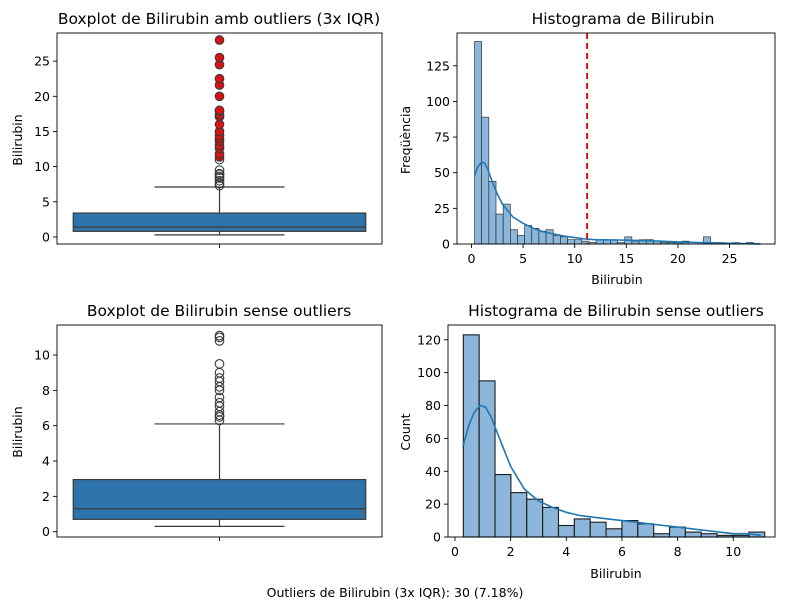 The height and width of the screenshot is (612, 790). I want to click on chart-title: Boxplot de Bilirubin sense outliers, so click(219, 311).